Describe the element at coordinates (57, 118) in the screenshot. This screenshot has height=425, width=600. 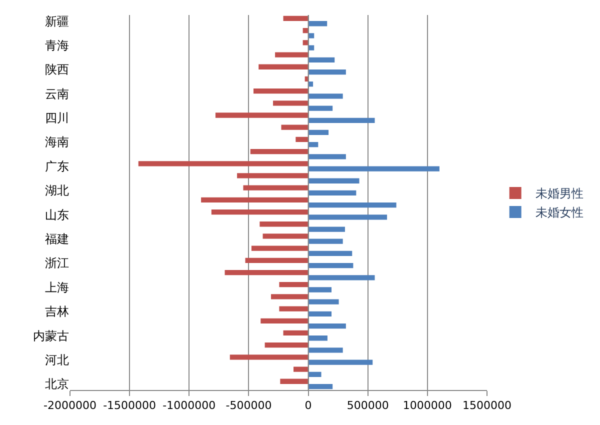
I see `y-tick-label: 四川` at that location.